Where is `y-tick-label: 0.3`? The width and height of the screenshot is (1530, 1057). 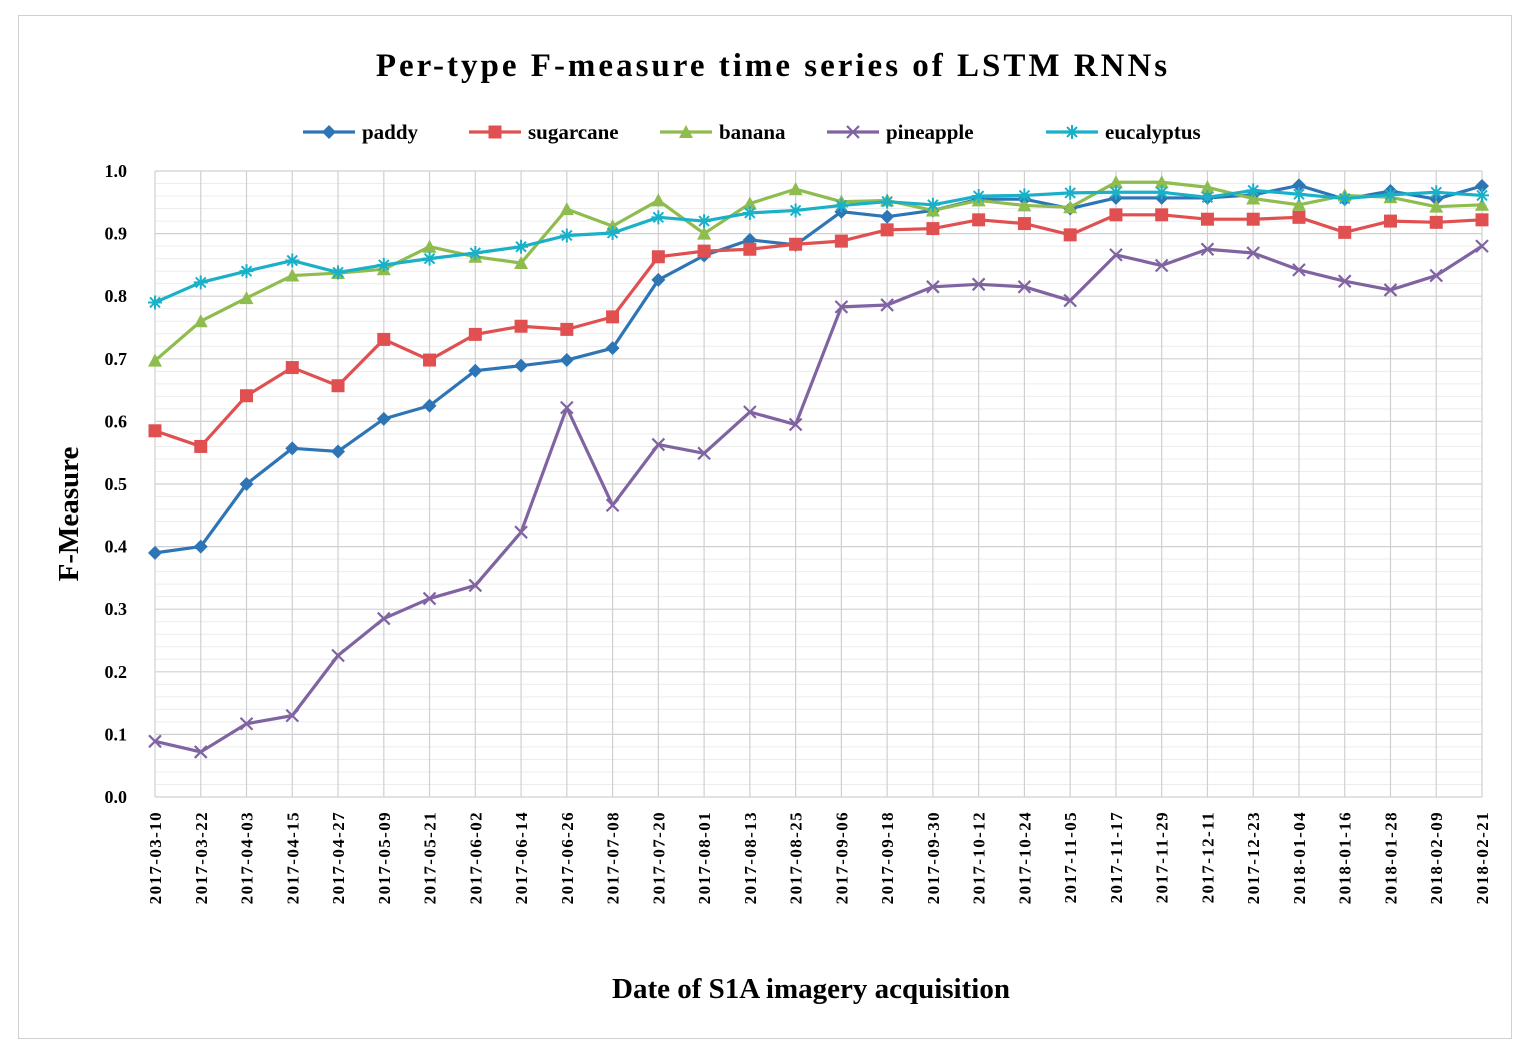
y-tick-label: 0.3 is located at coordinates (116, 609).